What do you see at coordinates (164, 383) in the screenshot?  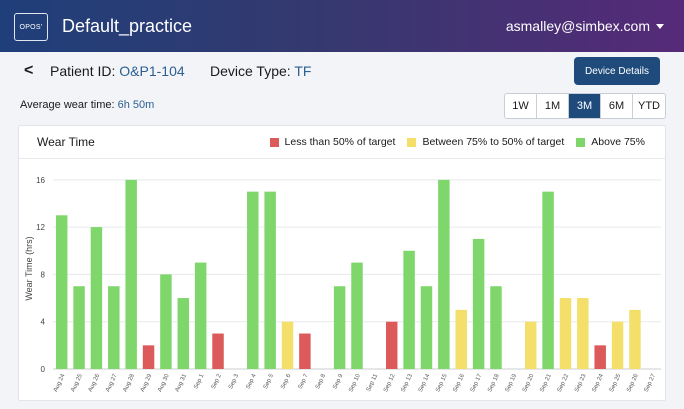 I see `x-tick-label: Aug 30` at bounding box center [164, 383].